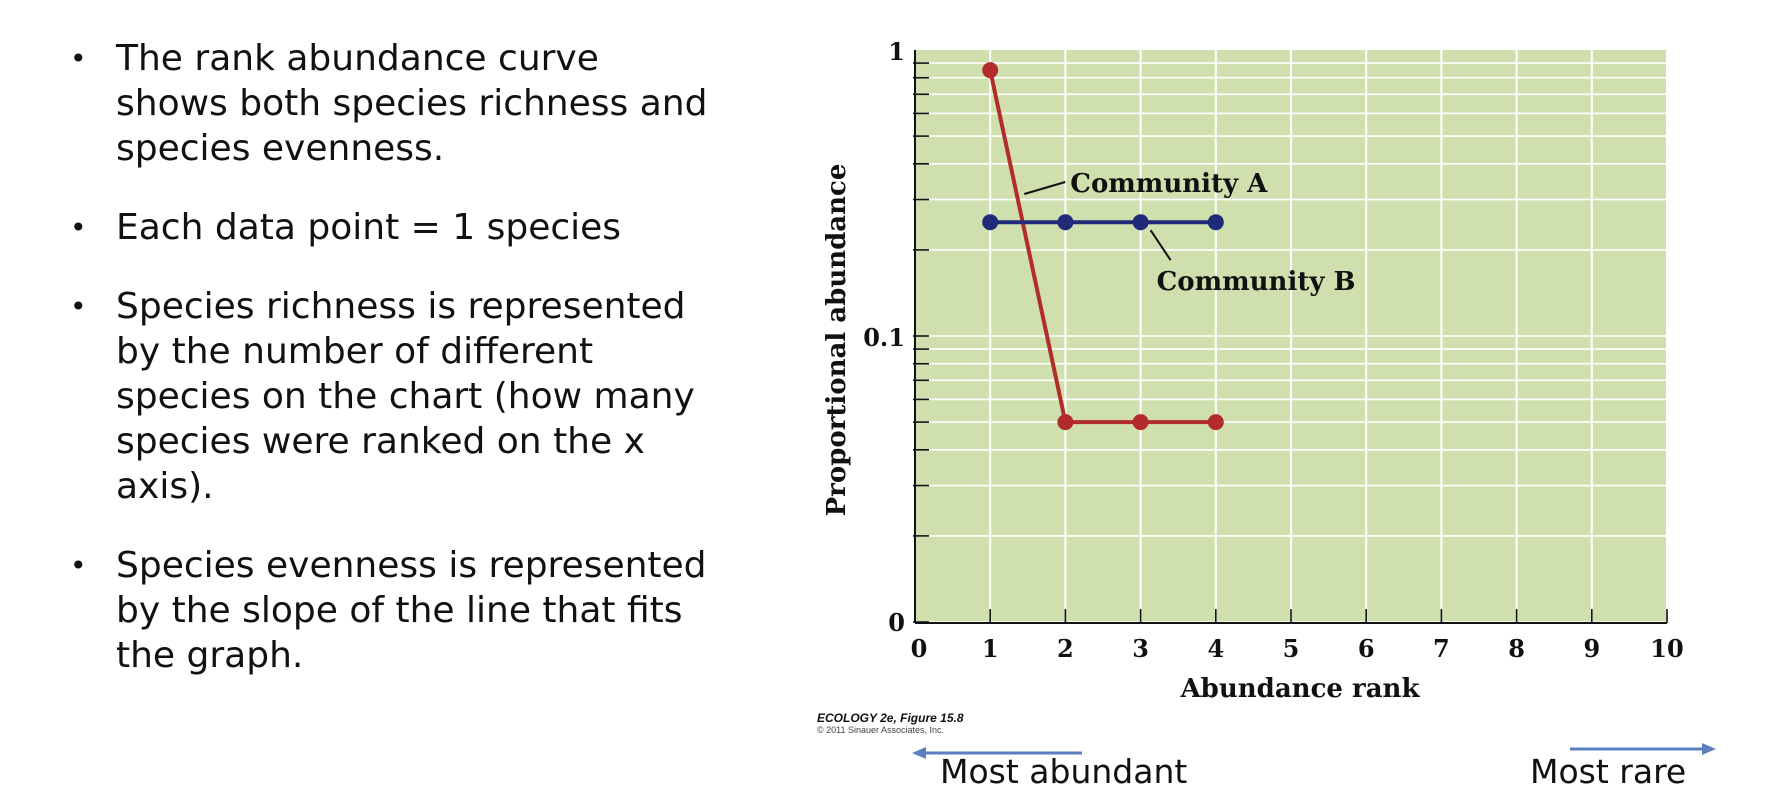 This screenshot has width=1768, height=791. Describe the element at coordinates (896, 622) in the screenshot. I see `y-tick-label: 0` at that location.